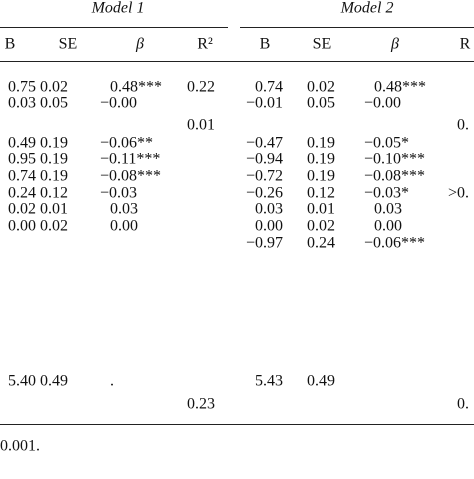 This screenshot has width=474, height=479. Describe the element at coordinates (264, 176) in the screenshot. I see `cell: −0.72` at that location.